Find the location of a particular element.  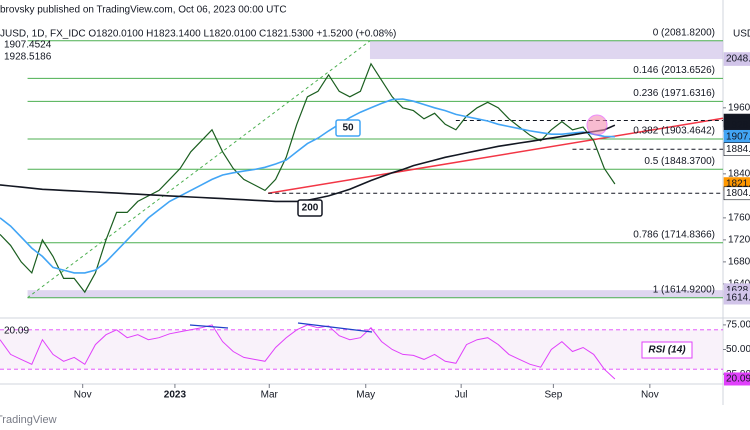

rsi-title-box is located at coordinates (667, 350).